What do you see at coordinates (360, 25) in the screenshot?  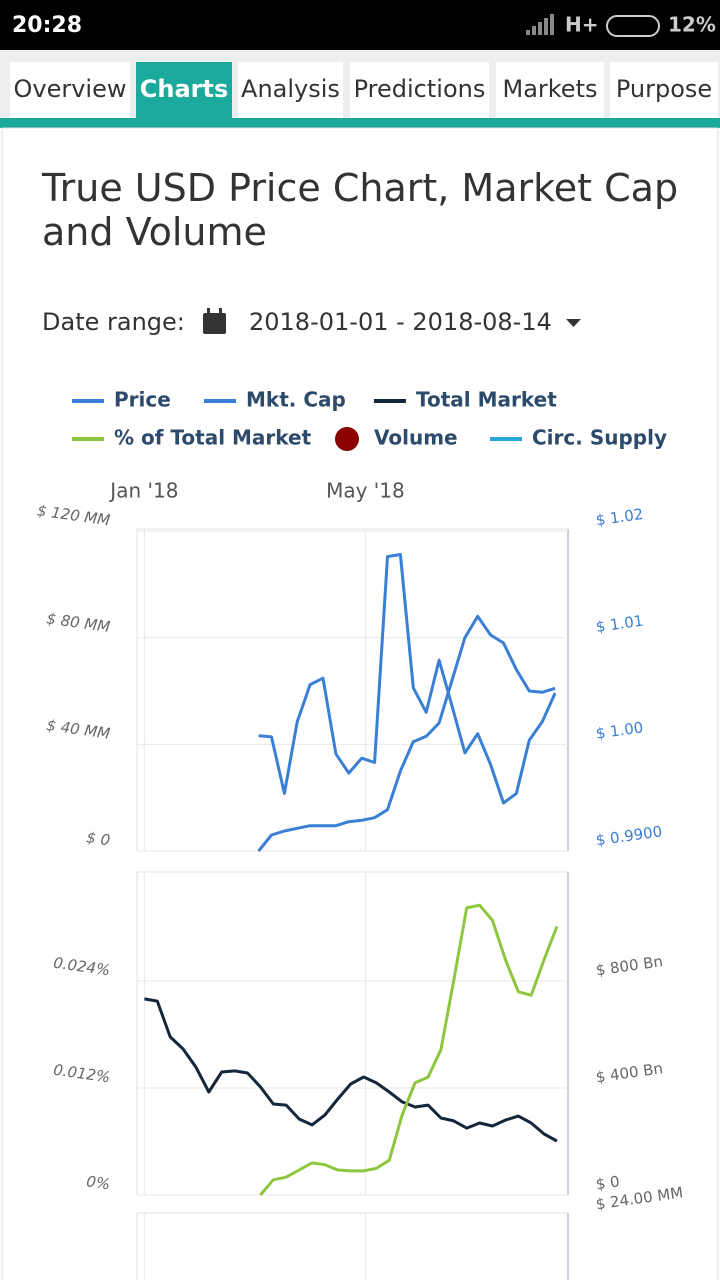 I see `status-bar` at bounding box center [360, 25].